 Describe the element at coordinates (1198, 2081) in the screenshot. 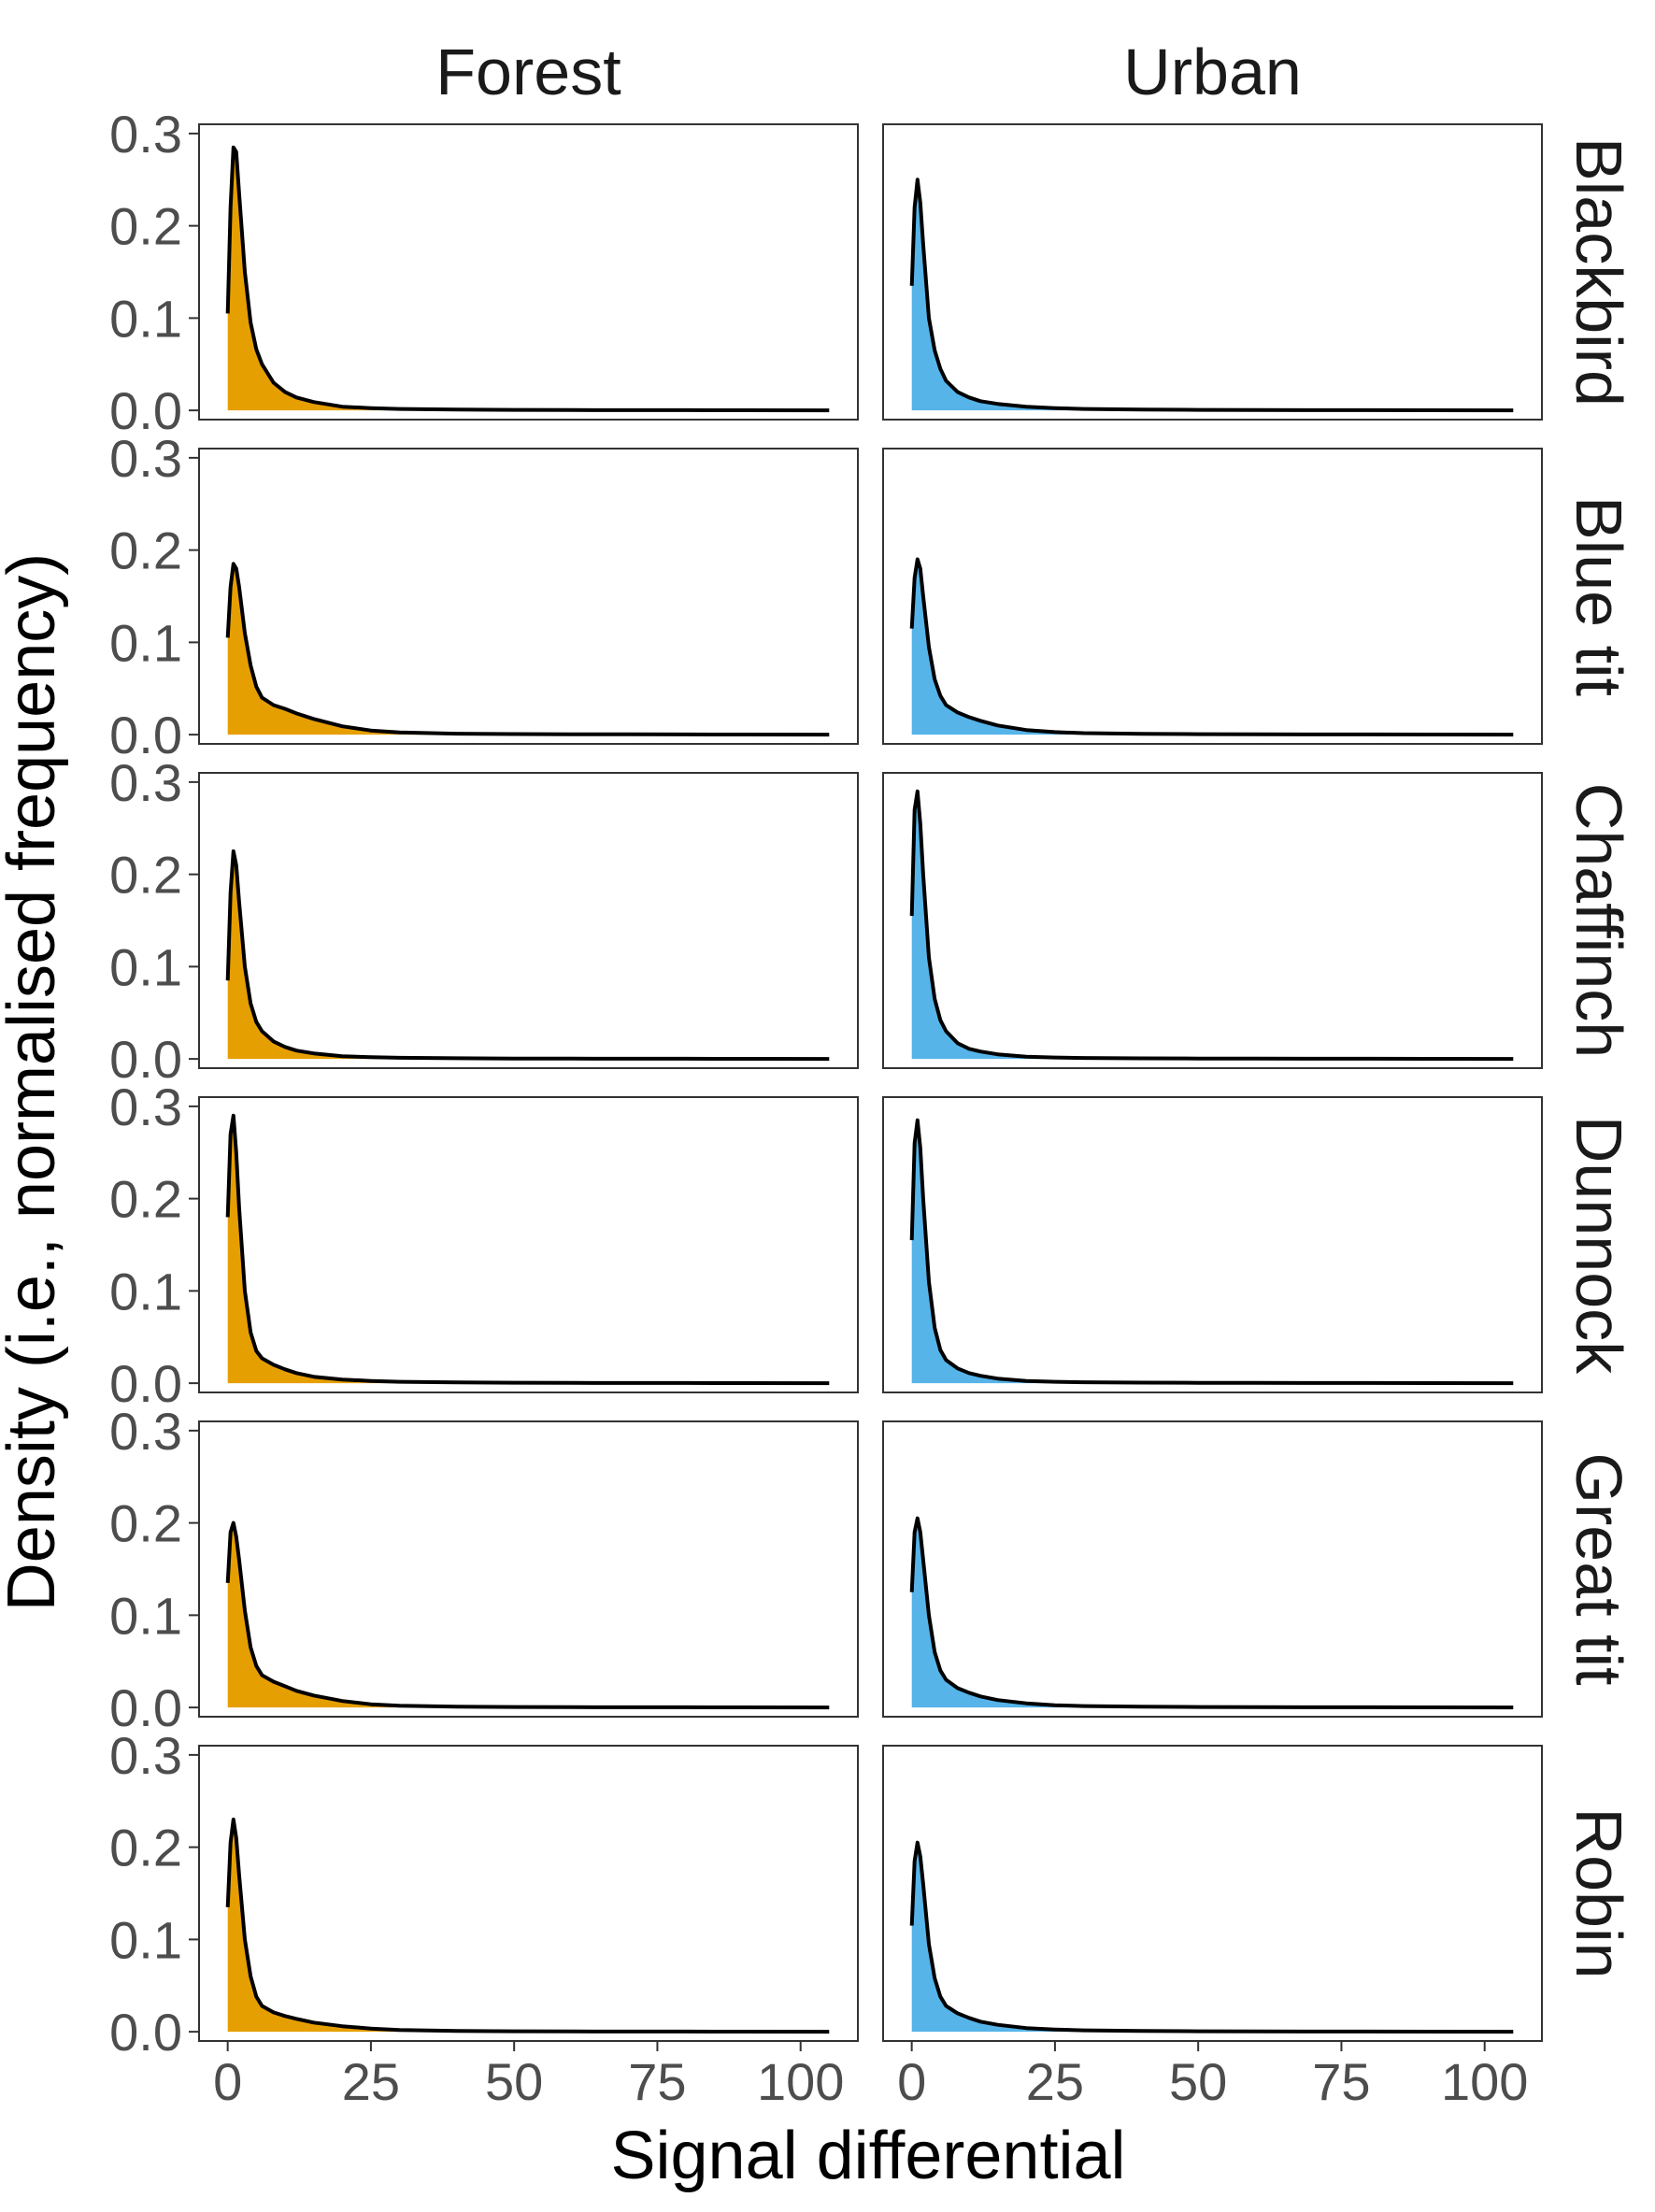

I see `x-tick-label-urban-2: 50` at that location.